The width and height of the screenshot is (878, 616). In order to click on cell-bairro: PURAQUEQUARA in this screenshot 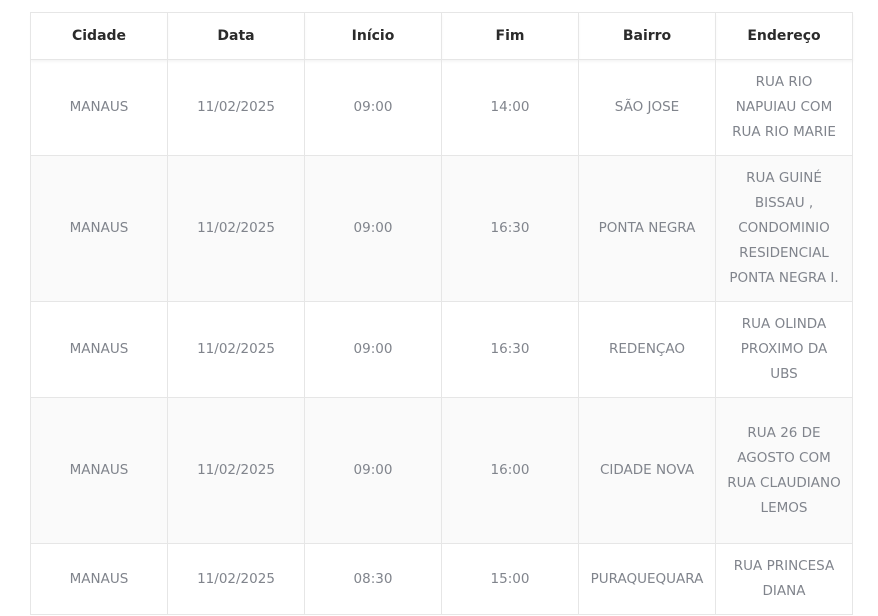, I will do `click(647, 579)`.